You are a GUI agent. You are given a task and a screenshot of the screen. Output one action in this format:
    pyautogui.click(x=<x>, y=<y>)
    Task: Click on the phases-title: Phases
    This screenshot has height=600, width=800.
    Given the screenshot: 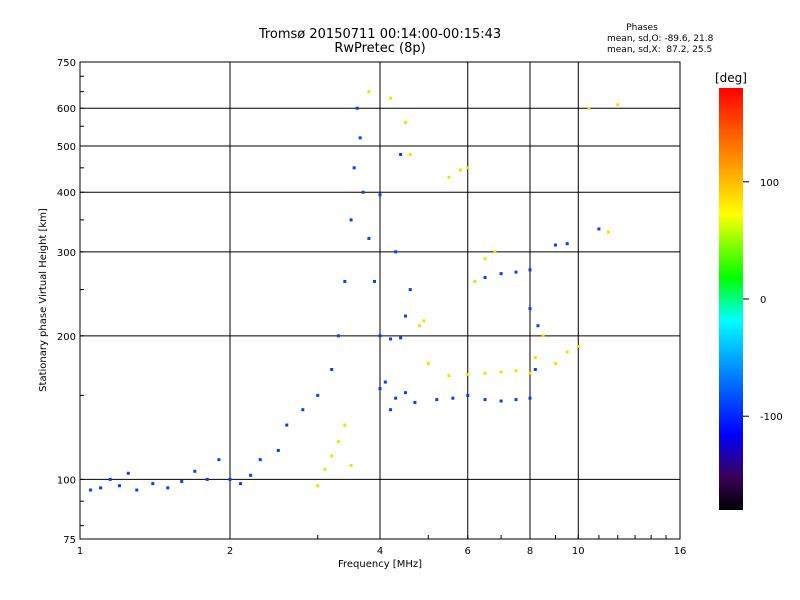 What is the action you would take?
    pyautogui.click(x=642, y=28)
    